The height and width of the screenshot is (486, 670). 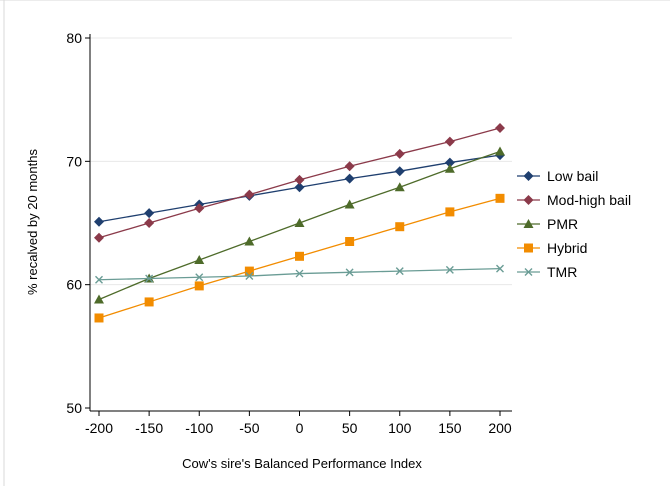 I want to click on y-tick-label-70: 70, so click(x=74, y=161).